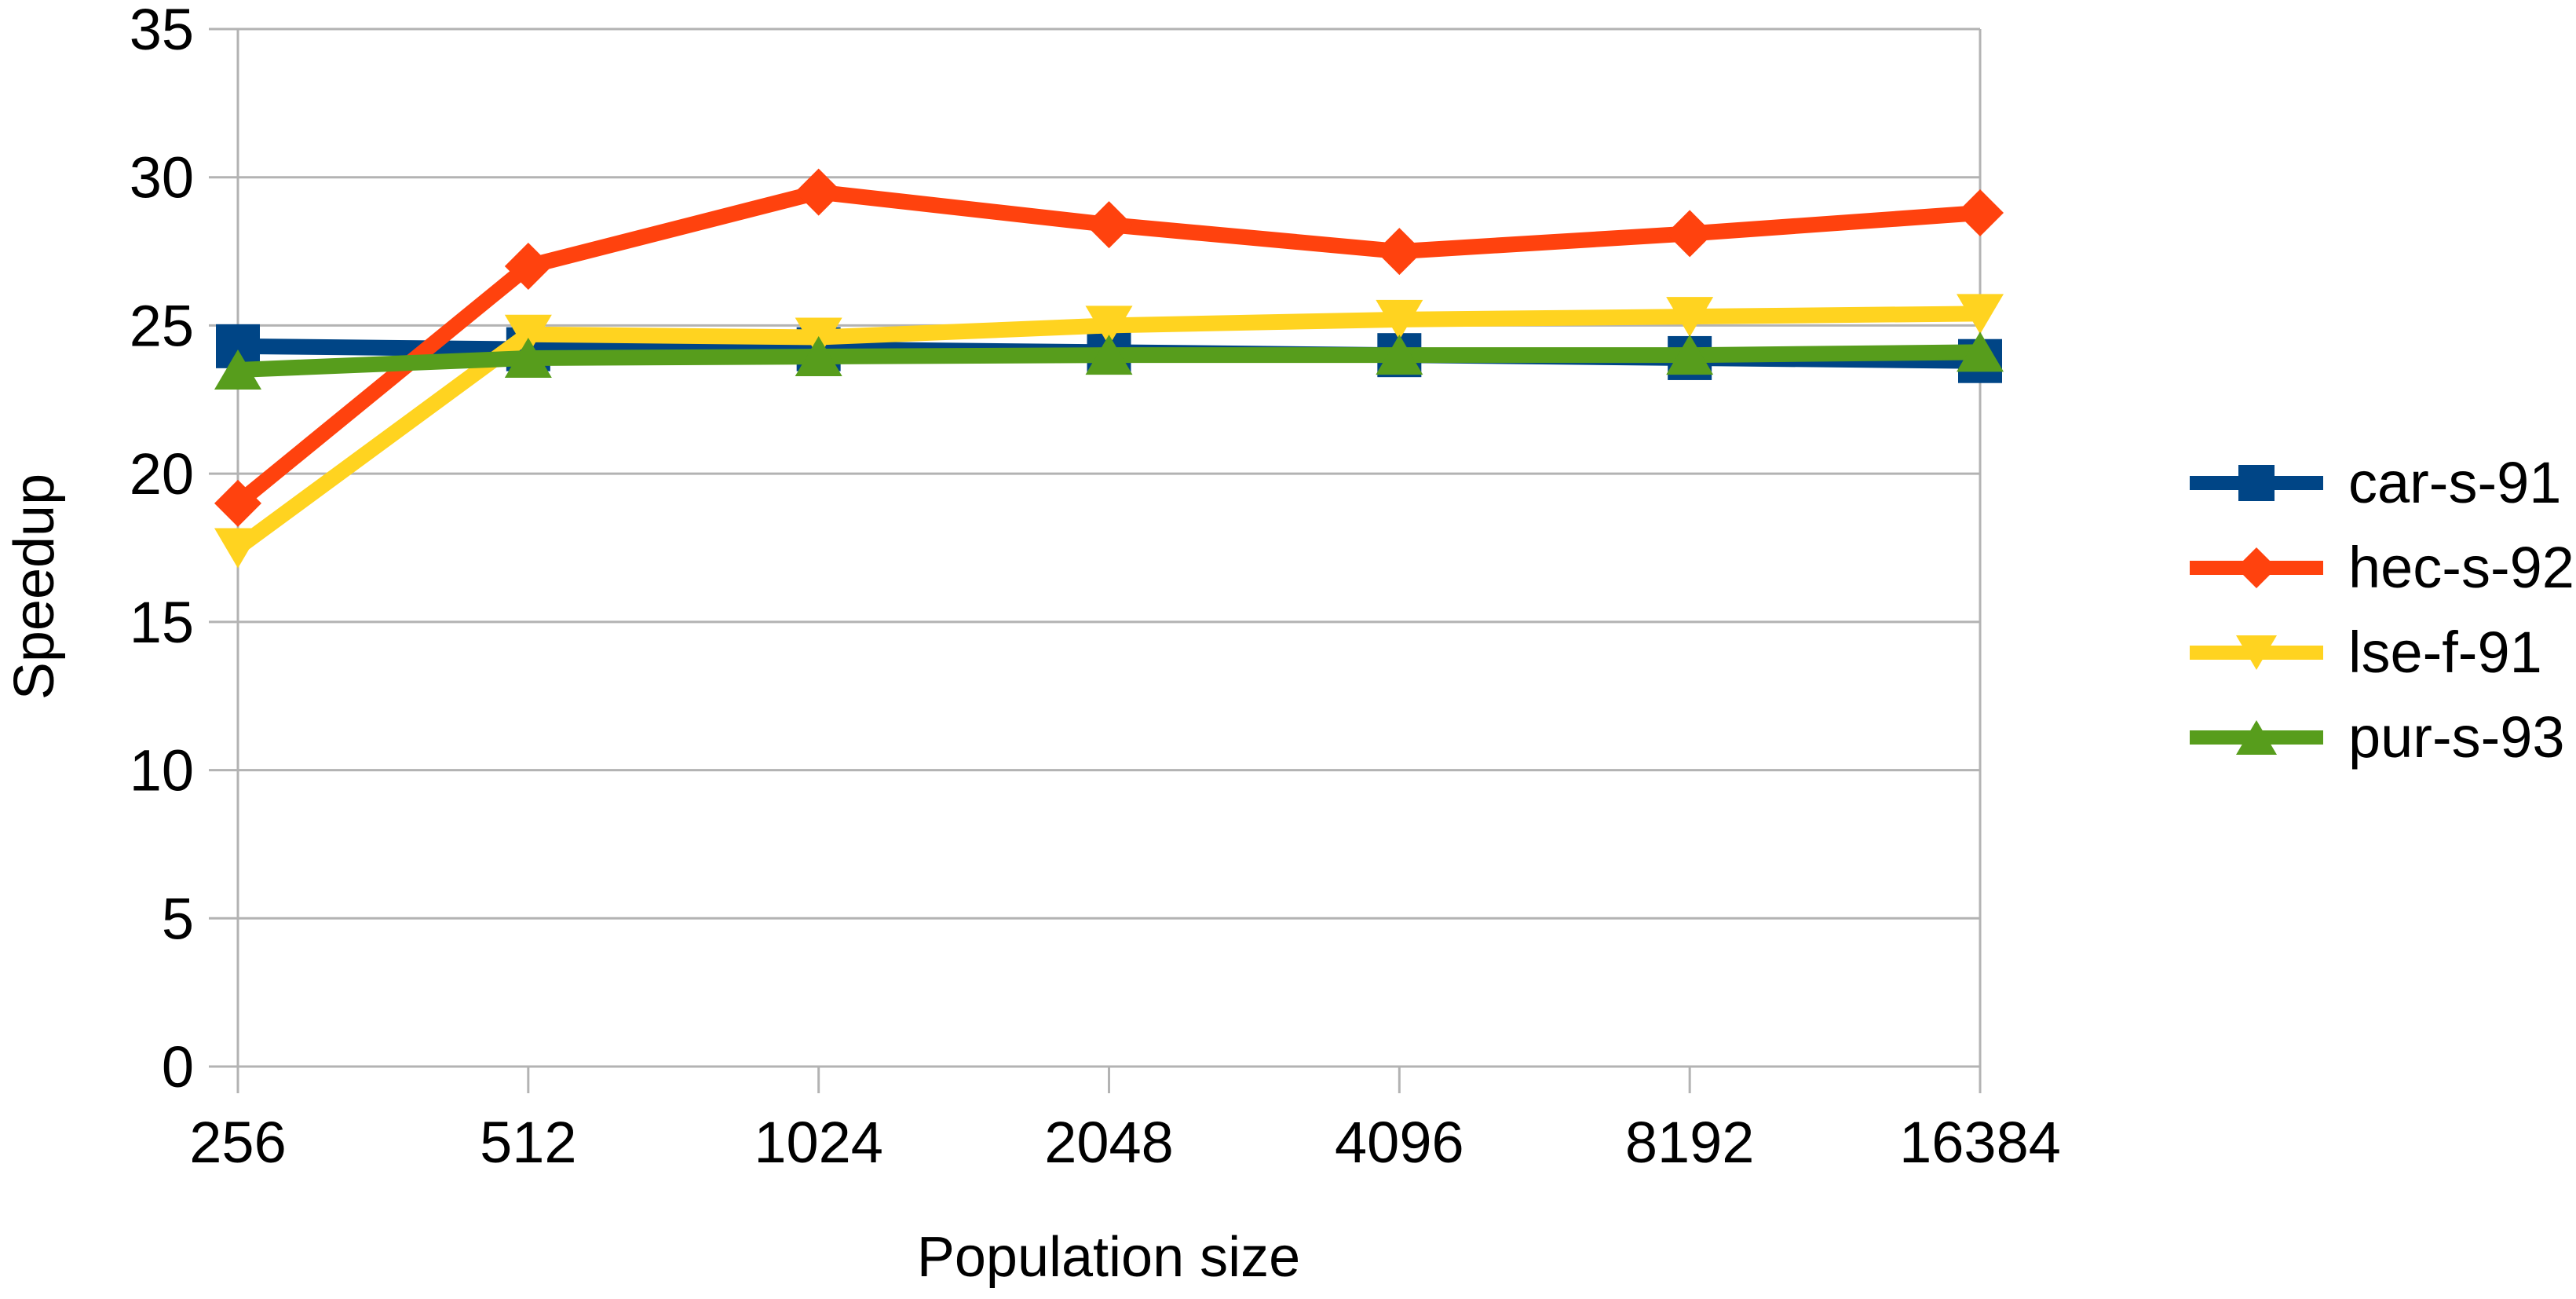 The height and width of the screenshot is (1299, 2576). I want to click on x-tick-label-16384: 16384, so click(1980, 1142).